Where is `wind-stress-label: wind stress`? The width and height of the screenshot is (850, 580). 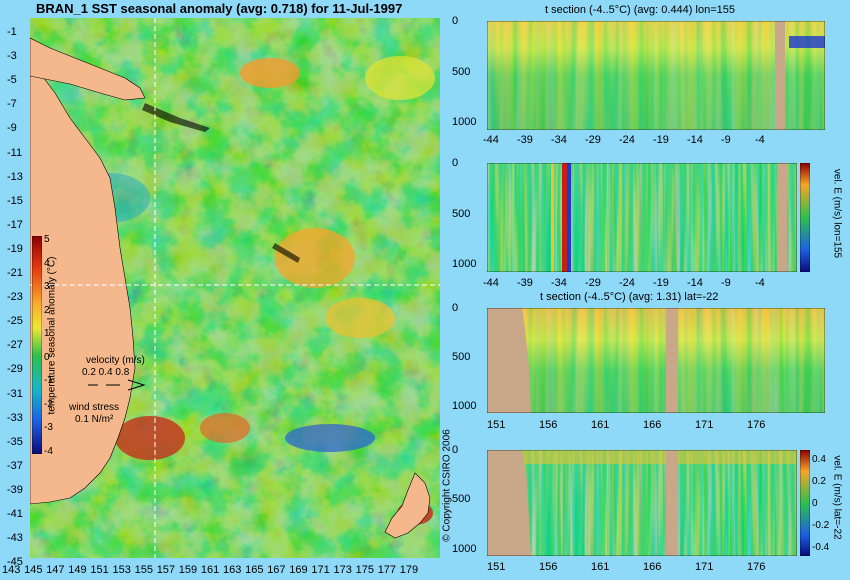 wind-stress-label: wind stress is located at coordinates (94, 407).